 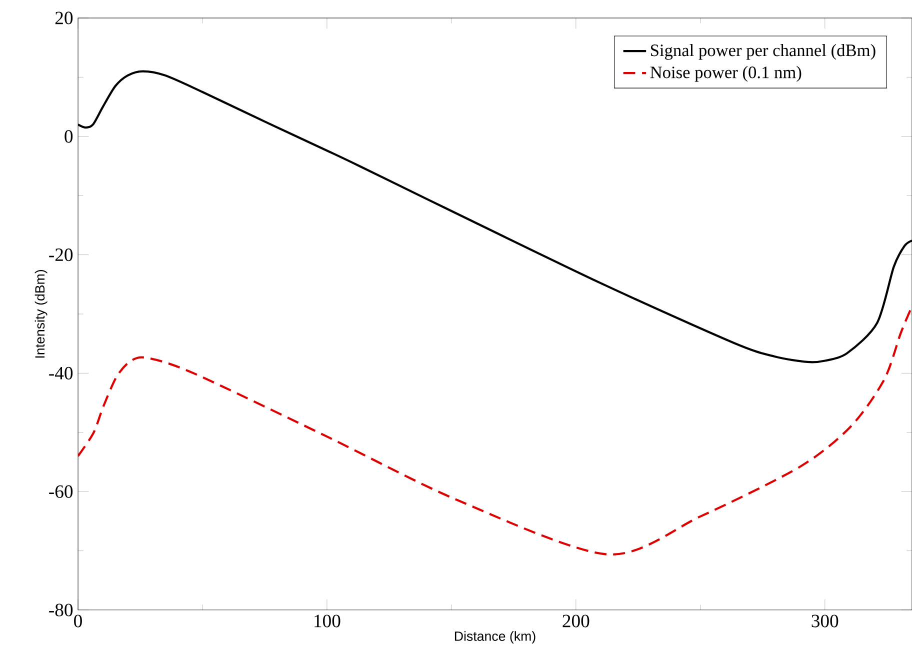 What do you see at coordinates (78, 621) in the screenshot?
I see `x-tick-label: 0` at bounding box center [78, 621].